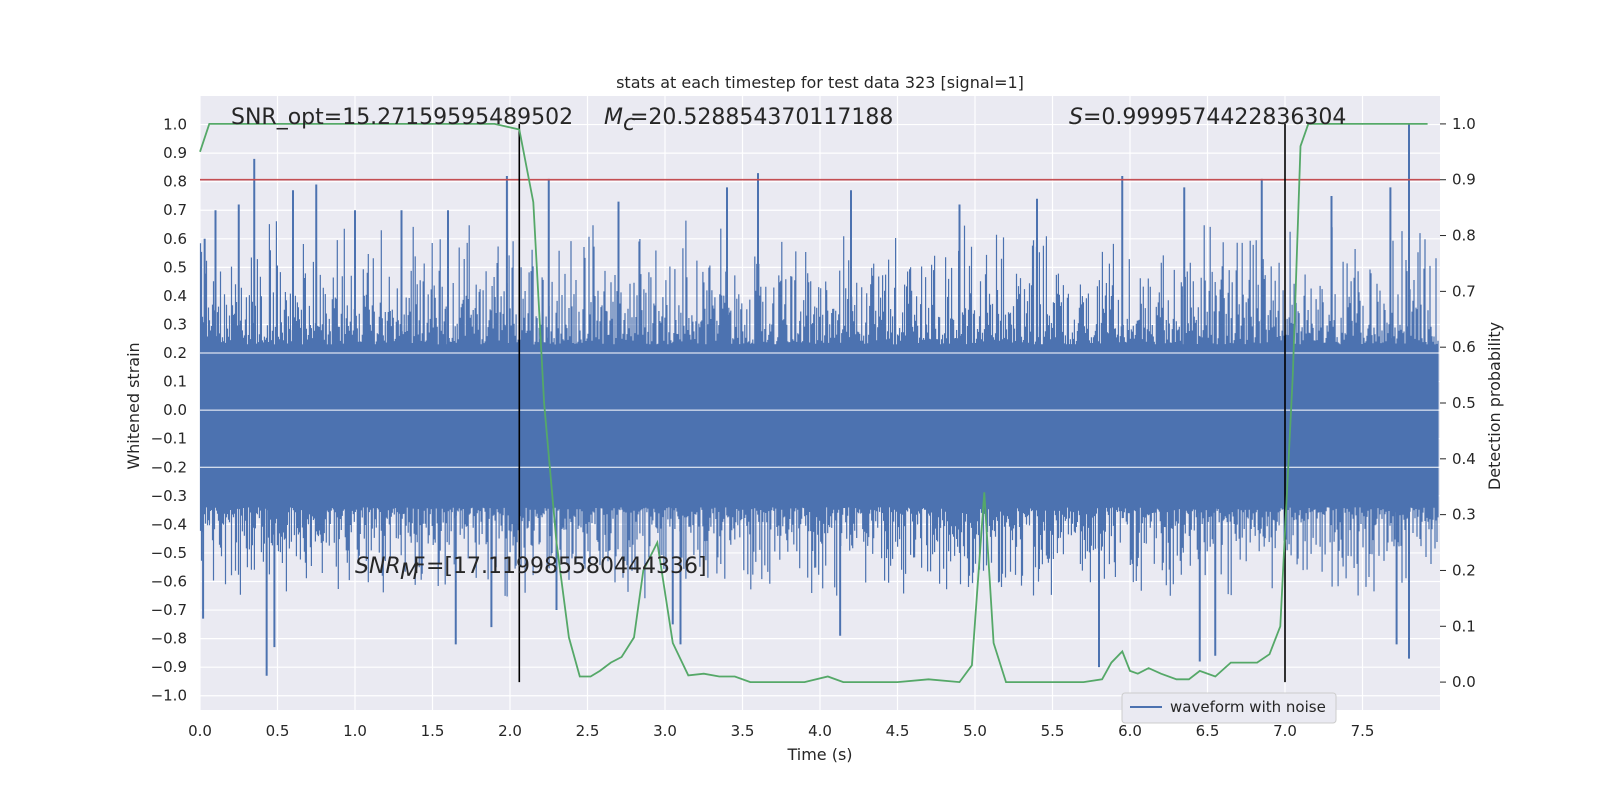 Image resolution: width=1600 pixels, height=800 pixels. I want to click on s-annotation: S =0.9999574422836304, so click(1207, 117).